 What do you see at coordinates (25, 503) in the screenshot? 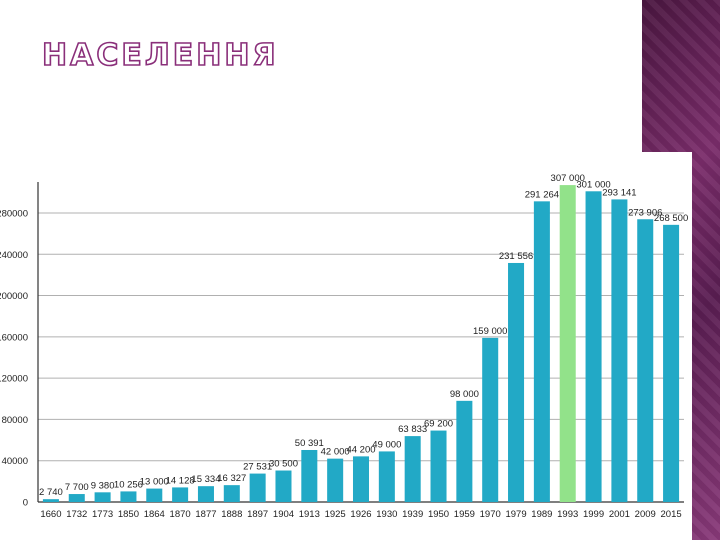
I see `y-tick-label: 0` at bounding box center [25, 503].